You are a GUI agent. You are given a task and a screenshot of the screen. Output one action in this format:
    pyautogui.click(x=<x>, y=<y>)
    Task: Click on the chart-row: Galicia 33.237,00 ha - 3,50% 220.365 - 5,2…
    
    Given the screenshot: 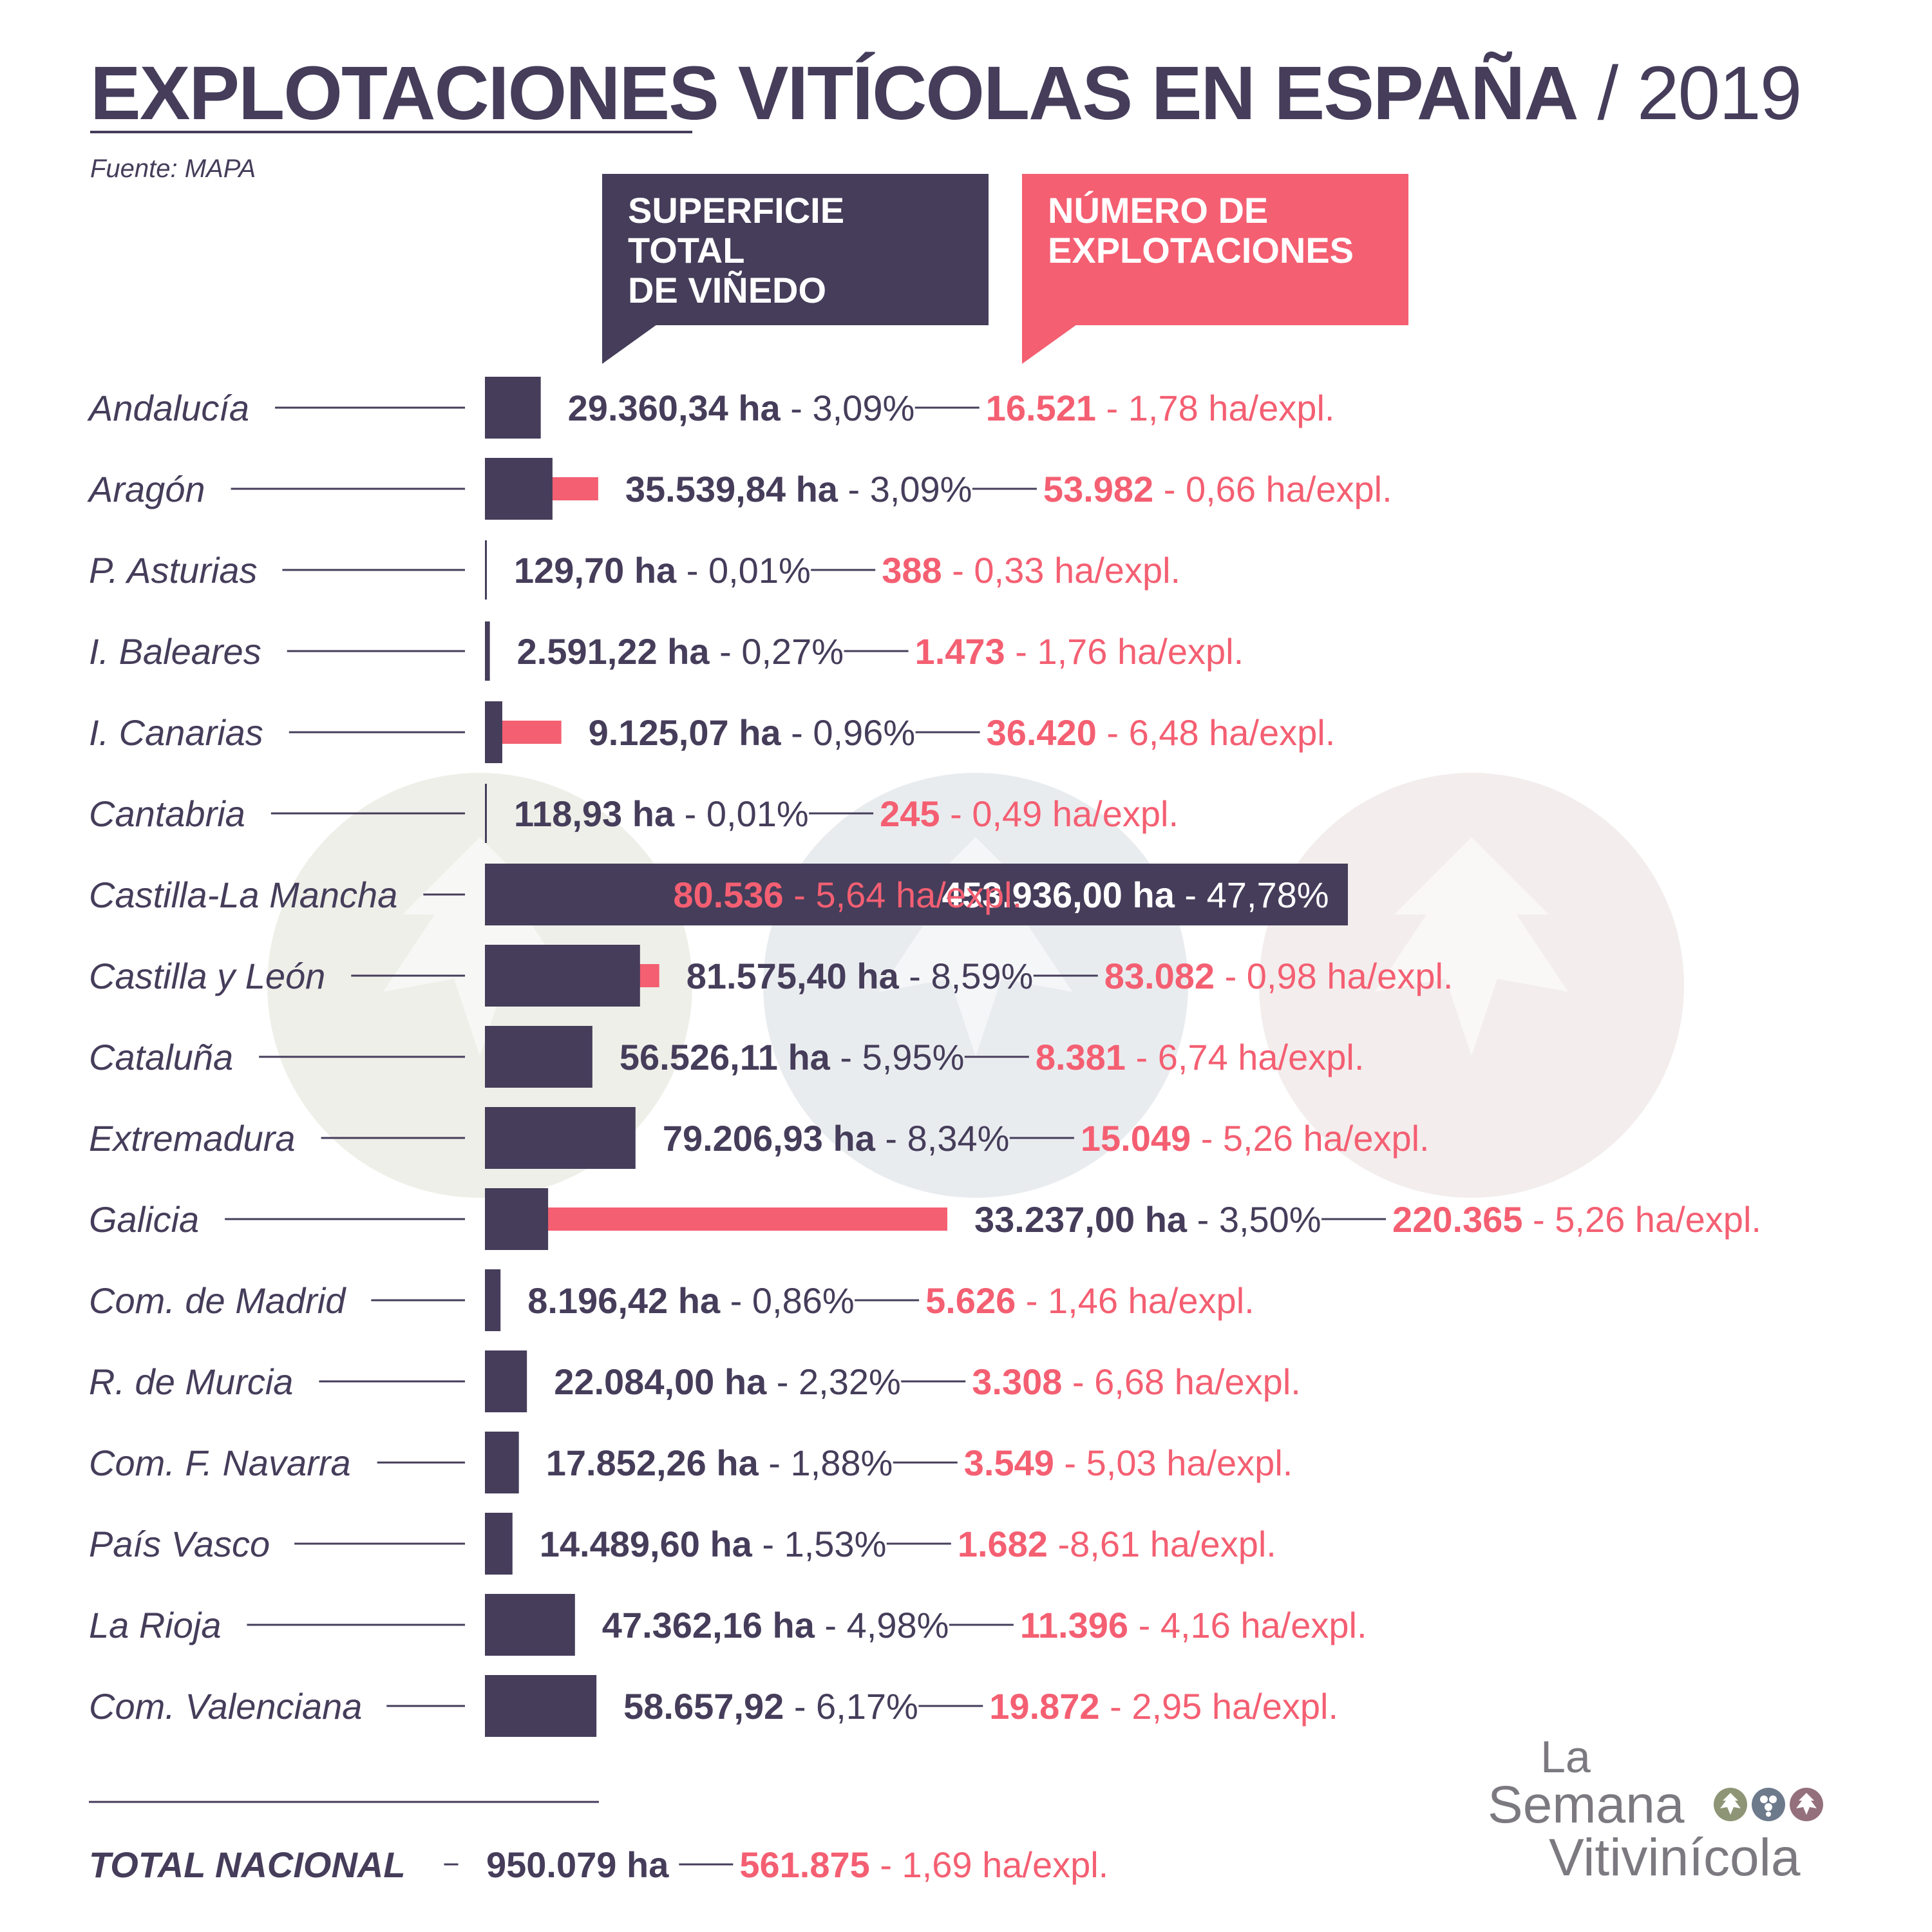 What is the action you would take?
    pyautogui.click(x=925, y=1219)
    